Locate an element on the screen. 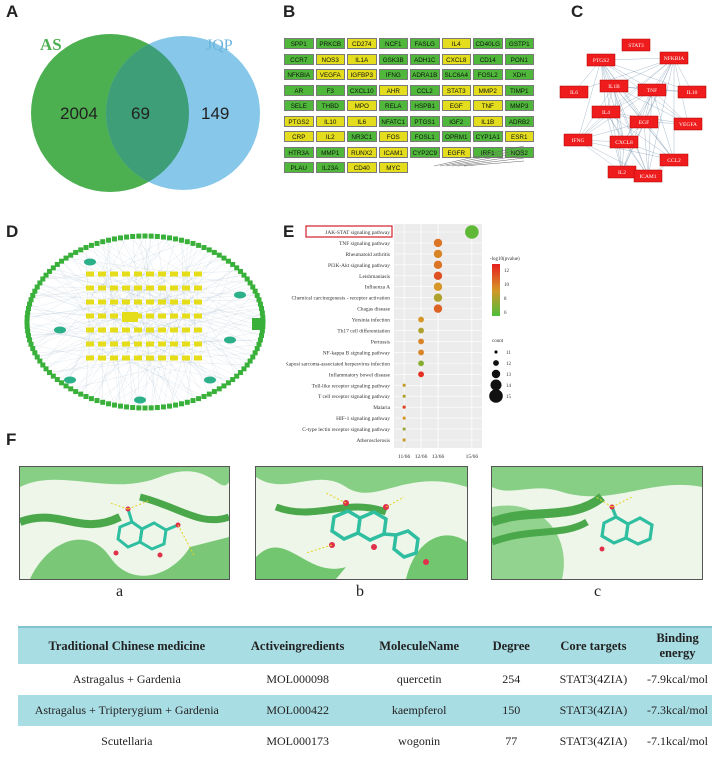 The height and width of the screenshot is (757, 719). compound-target-network is located at coordinates (145, 322).